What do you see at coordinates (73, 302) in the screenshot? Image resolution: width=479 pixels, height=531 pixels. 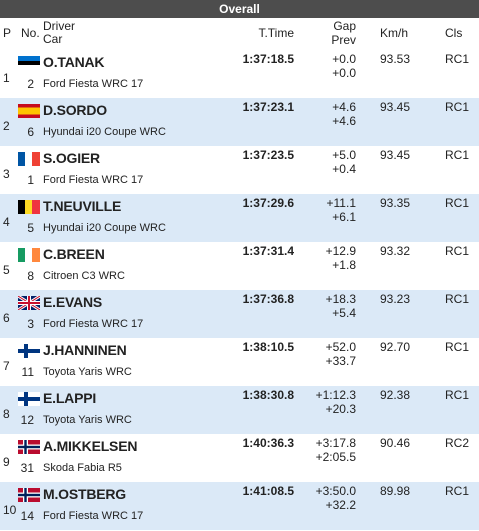 I see `driver: E.EVANS` at bounding box center [73, 302].